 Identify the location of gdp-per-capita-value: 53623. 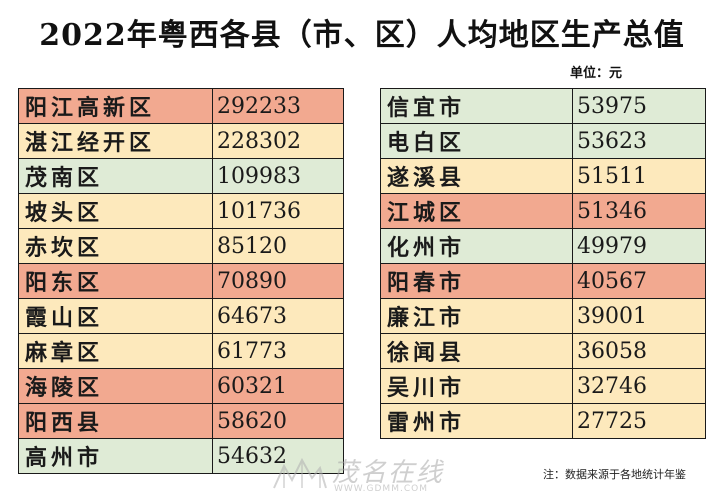
(639, 141).